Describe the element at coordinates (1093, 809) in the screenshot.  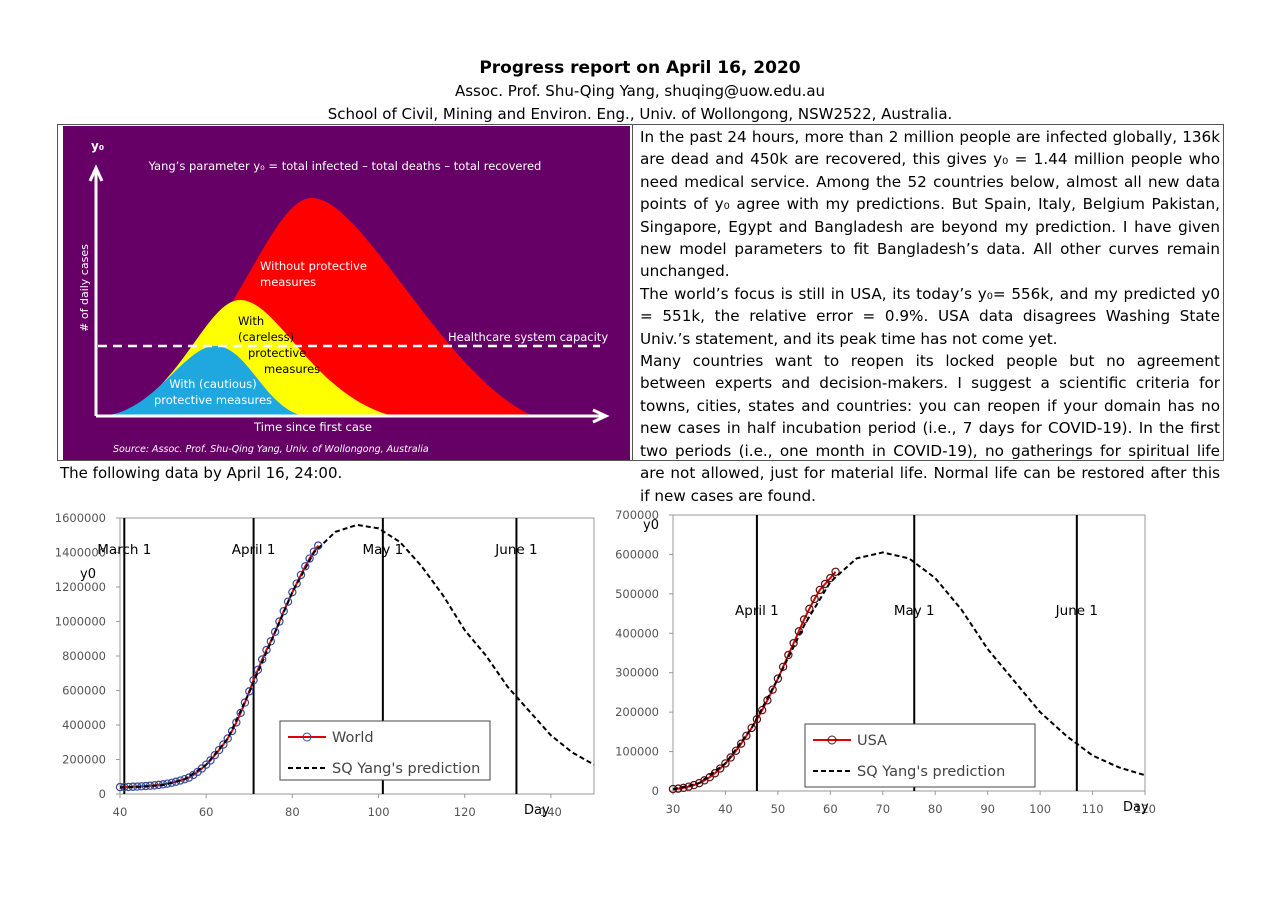
I see `x-tick-label: 110` at that location.